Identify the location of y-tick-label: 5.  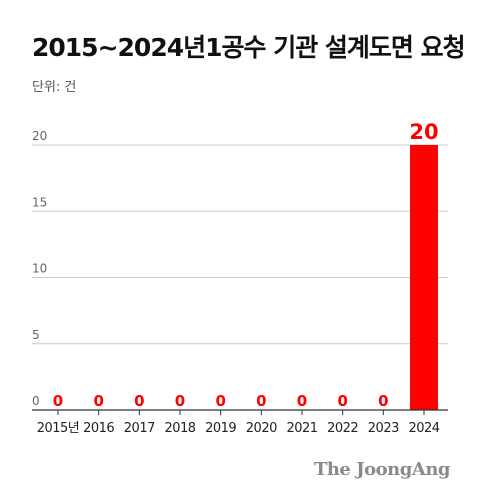
(36, 335).